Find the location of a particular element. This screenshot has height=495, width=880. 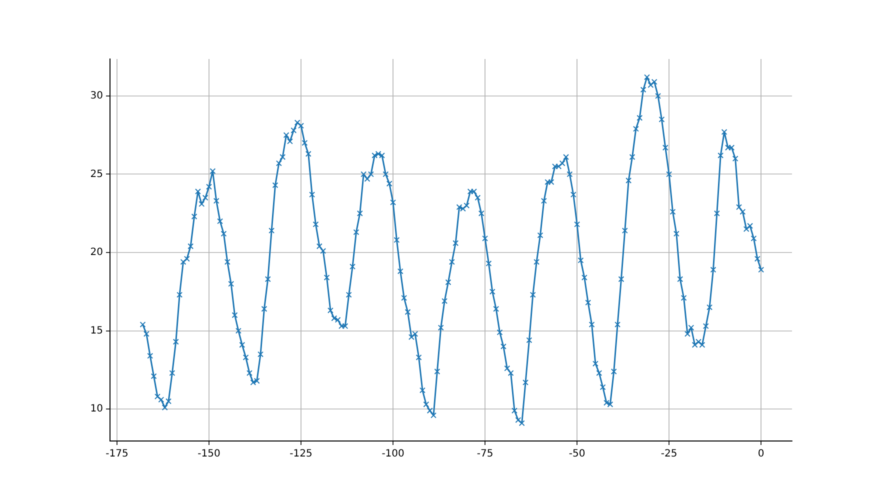

y-tick-label: 15 is located at coordinates (96, 330).